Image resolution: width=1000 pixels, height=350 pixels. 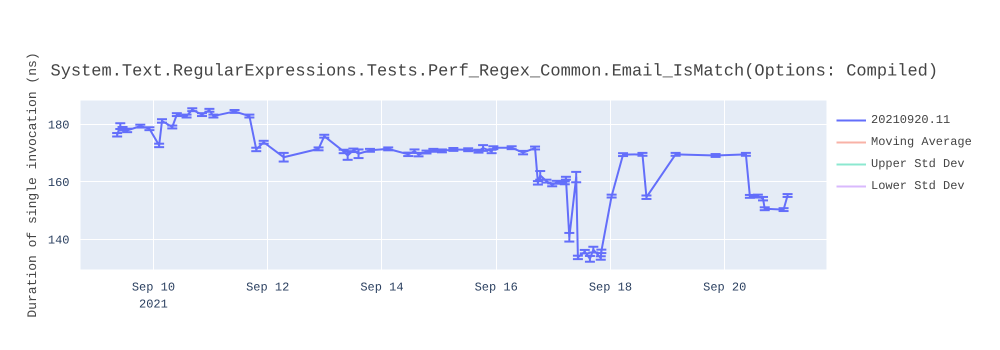 What do you see at coordinates (59, 183) in the screenshot?
I see `y-tick-label: 160` at bounding box center [59, 183].